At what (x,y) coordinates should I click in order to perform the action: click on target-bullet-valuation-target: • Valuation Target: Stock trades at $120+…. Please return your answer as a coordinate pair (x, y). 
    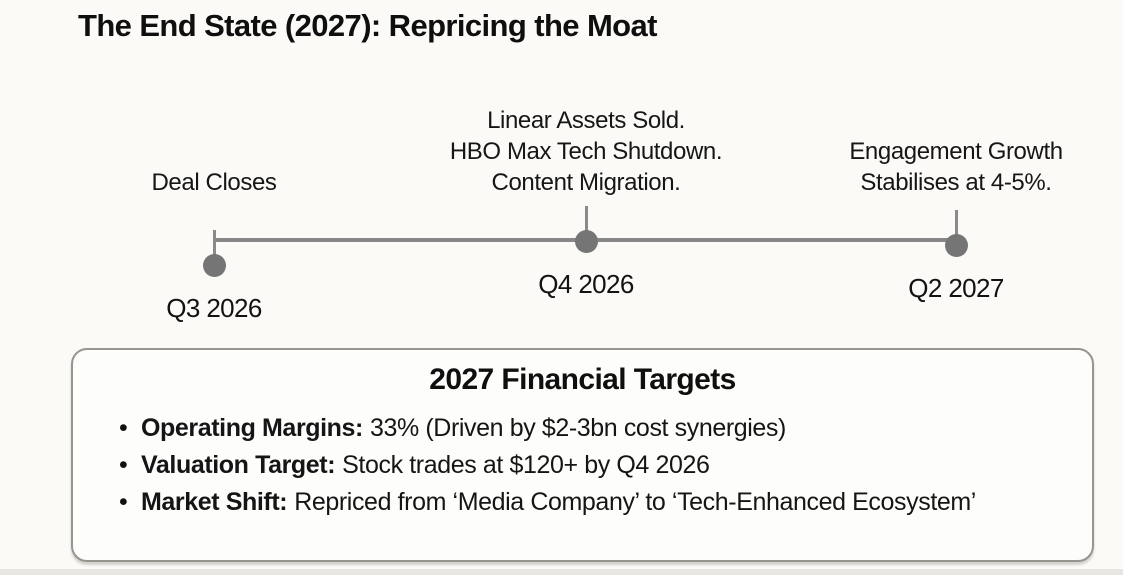
    Looking at the image, I should click on (600, 465).